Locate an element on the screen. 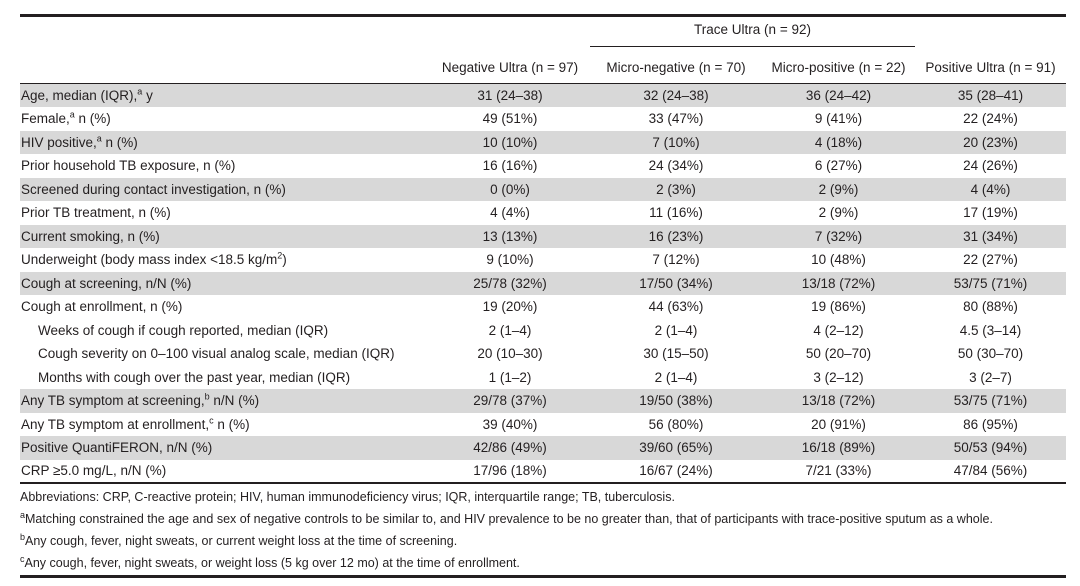  cell-value: 9 (41%) is located at coordinates (838, 119).